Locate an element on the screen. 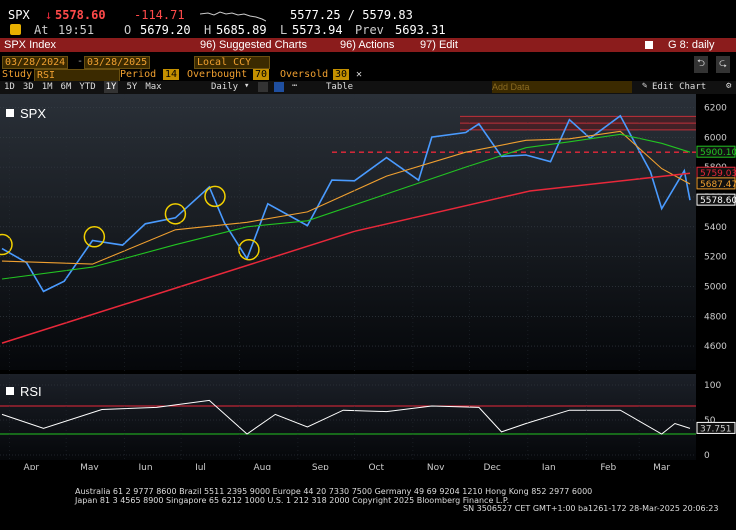 This screenshot has width=736, height=530. frequency-select: Daily is located at coordinates (225, 87).